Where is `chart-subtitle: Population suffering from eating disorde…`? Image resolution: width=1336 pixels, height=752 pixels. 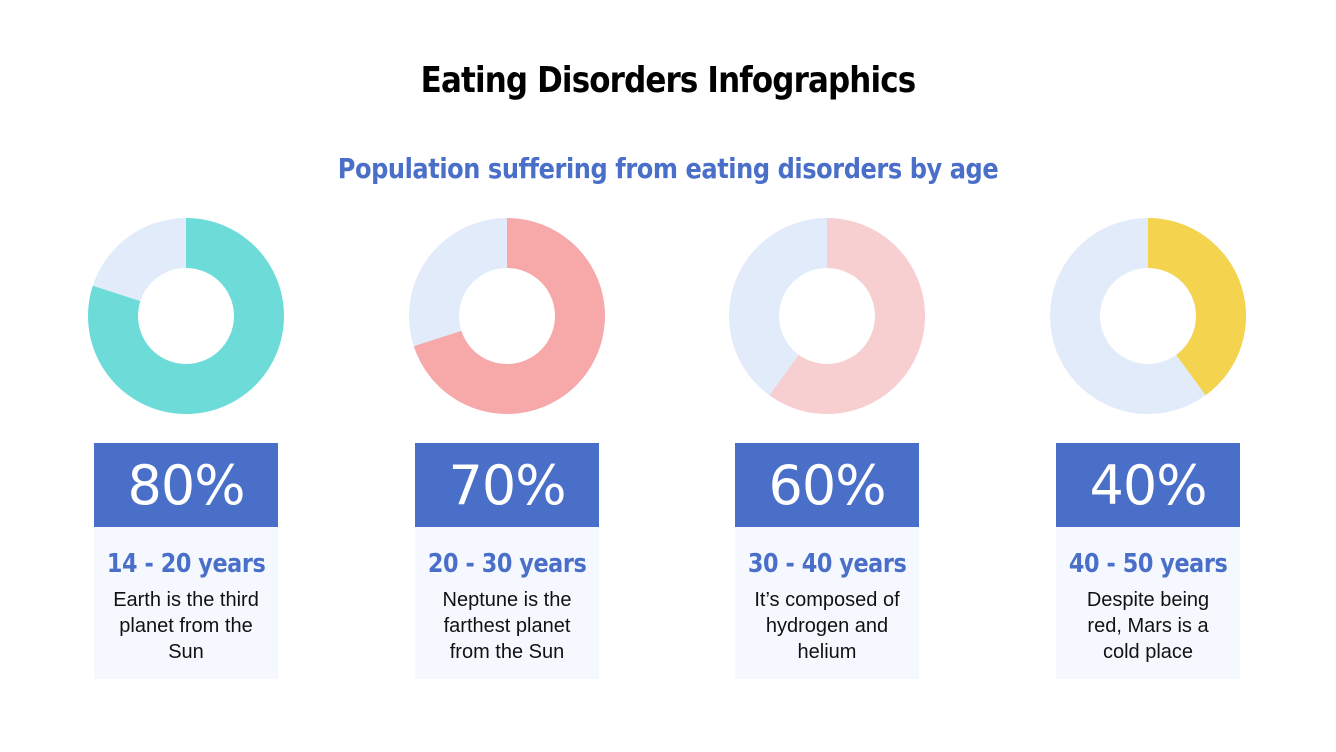
chart-subtitle: Population suffering from eating disorde… is located at coordinates (668, 168).